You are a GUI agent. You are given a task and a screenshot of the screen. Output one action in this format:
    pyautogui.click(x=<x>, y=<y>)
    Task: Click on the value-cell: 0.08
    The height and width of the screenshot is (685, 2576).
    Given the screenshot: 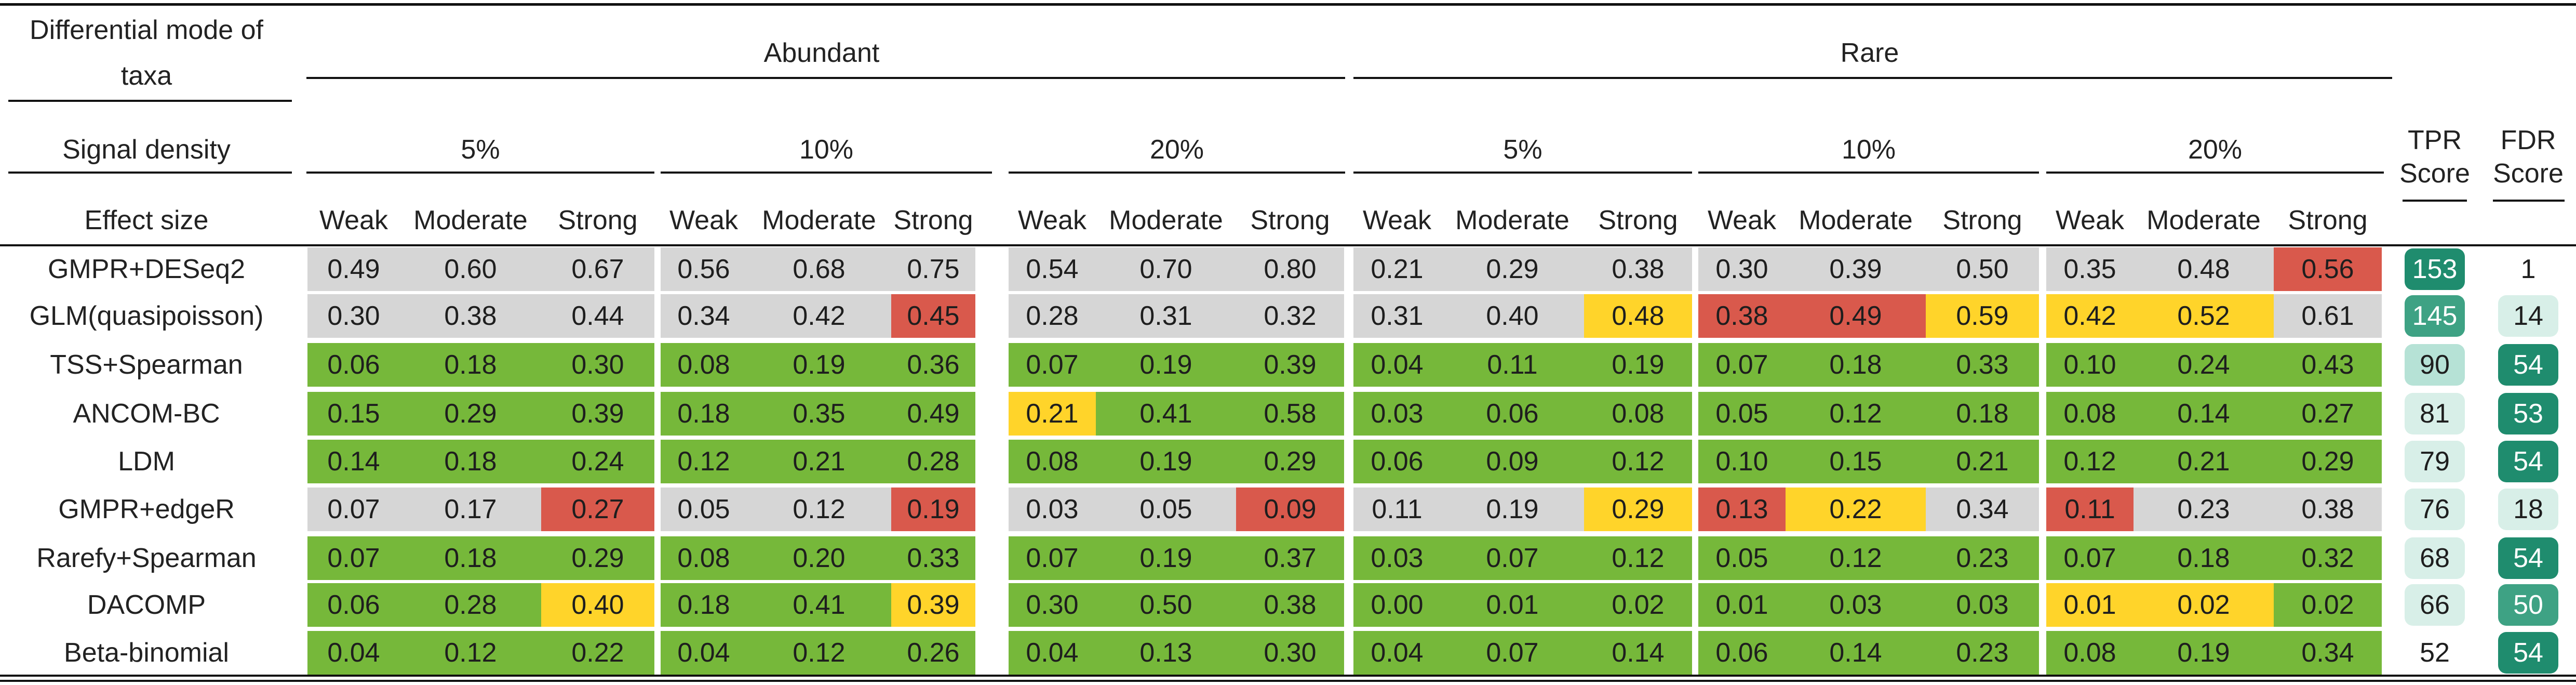 What is the action you would take?
    pyautogui.click(x=704, y=558)
    